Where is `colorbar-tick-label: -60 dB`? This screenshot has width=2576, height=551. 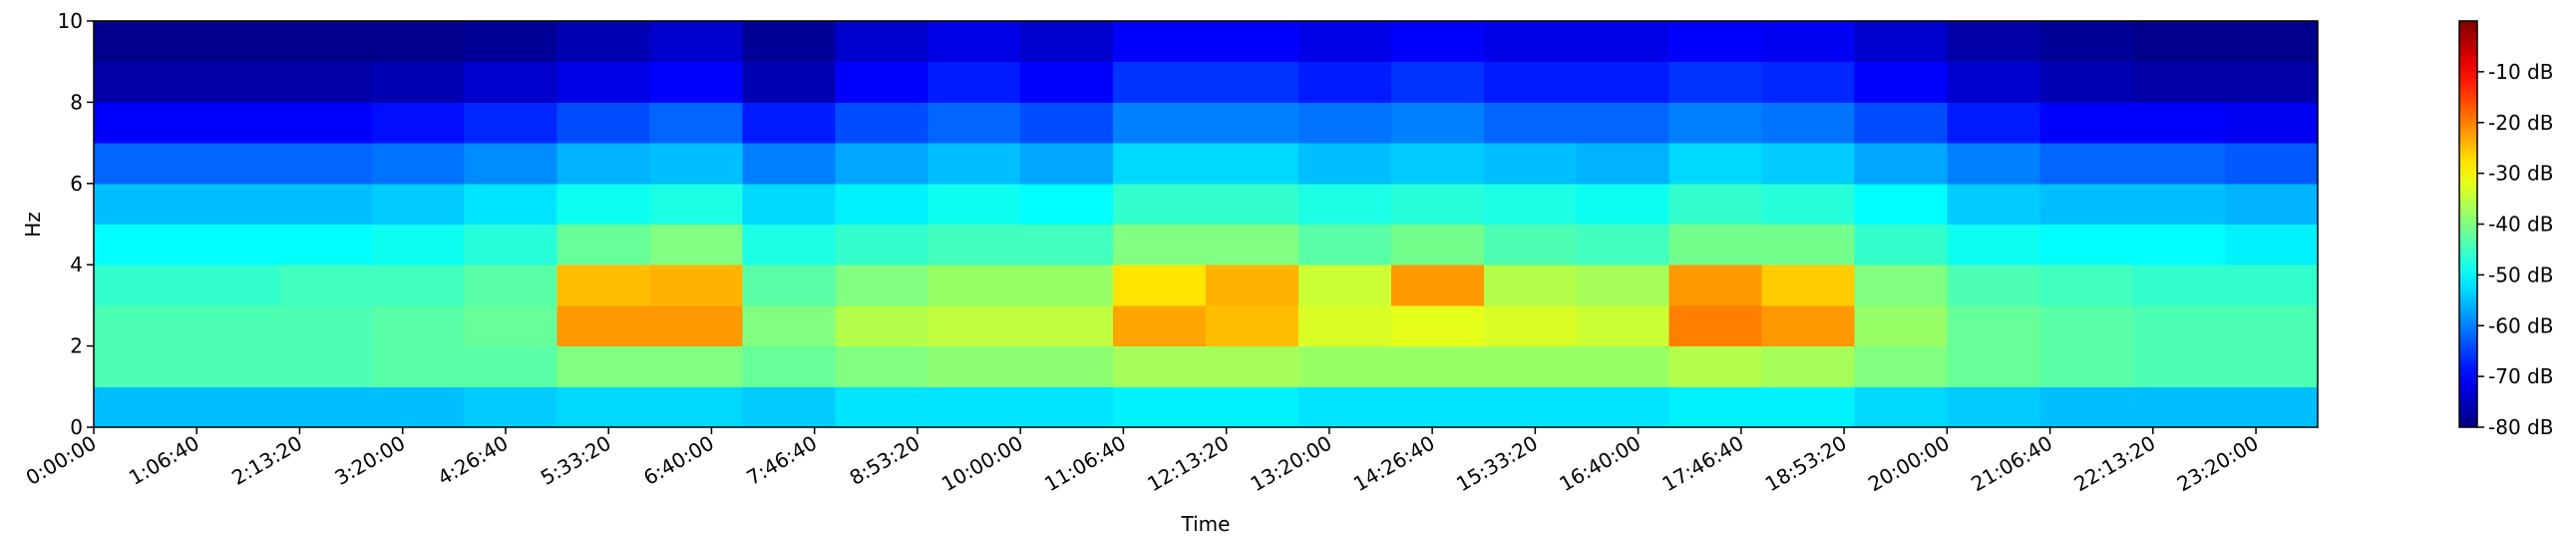
colorbar-tick-label: -60 dB is located at coordinates (2521, 325).